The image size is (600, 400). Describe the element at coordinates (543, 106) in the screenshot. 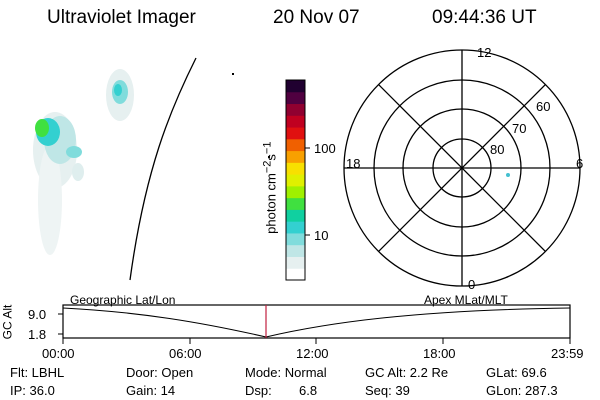

I see `lat-label: 60` at that location.